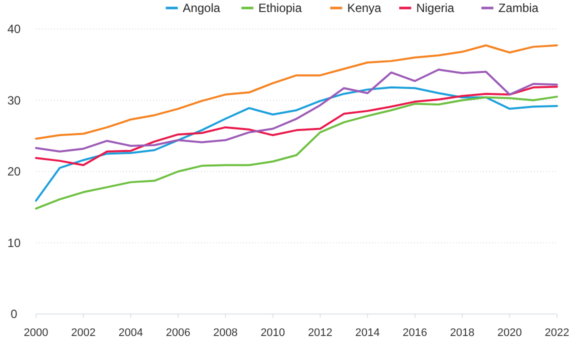  Describe the element at coordinates (36, 333) in the screenshot. I see `x-tick-label: 2000` at that location.